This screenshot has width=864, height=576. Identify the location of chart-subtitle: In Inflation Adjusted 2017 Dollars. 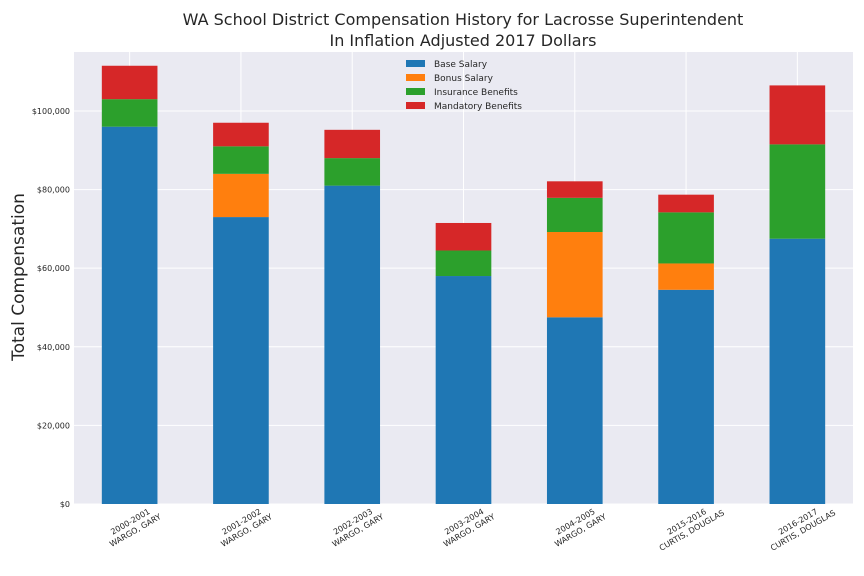
(462, 40).